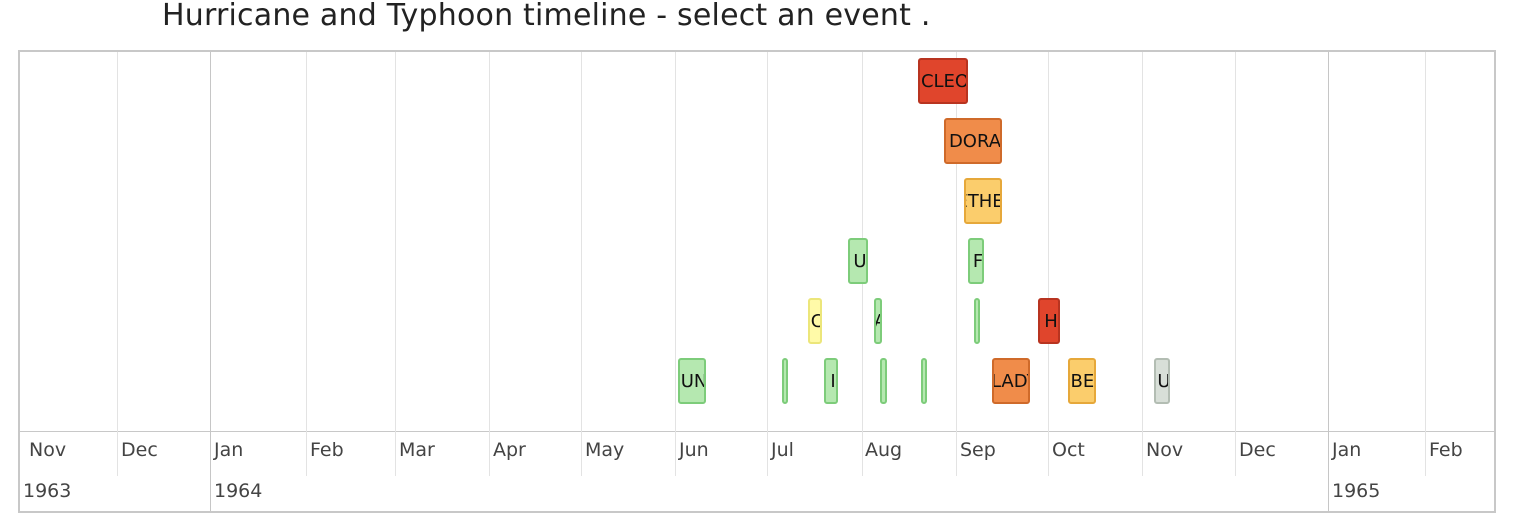 This screenshot has width=1514, height=524. I want to click on event-label: F, so click(978, 261).